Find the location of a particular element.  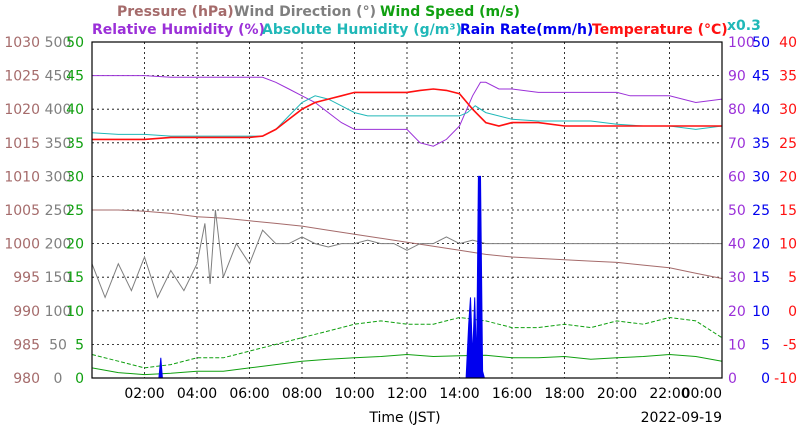

x-tick-label: 10:00 is located at coordinates (354, 394).